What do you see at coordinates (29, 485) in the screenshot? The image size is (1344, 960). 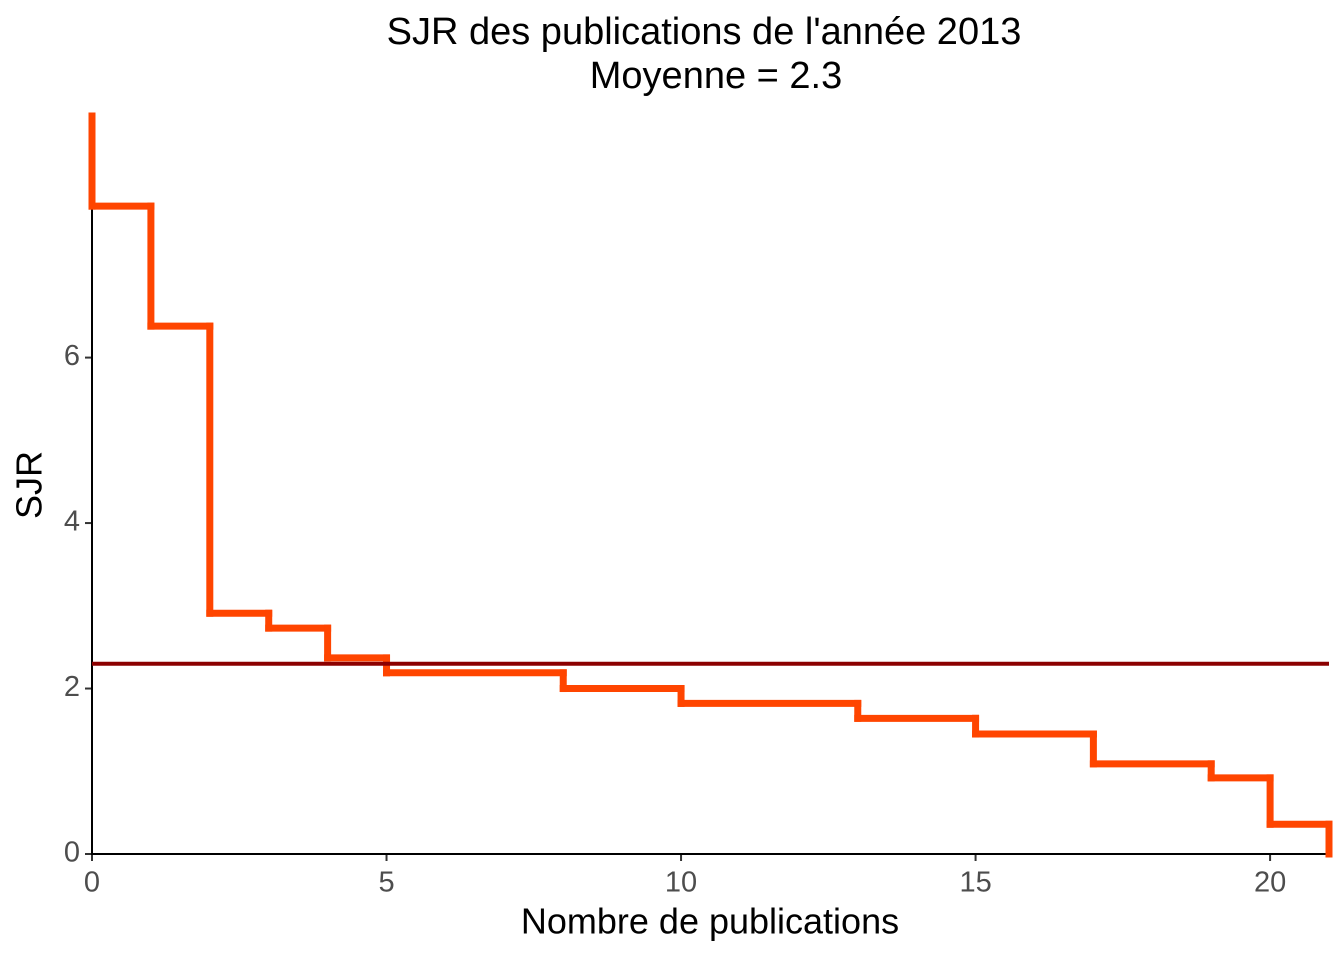 I see `y-axis-title: SJR` at bounding box center [29, 485].